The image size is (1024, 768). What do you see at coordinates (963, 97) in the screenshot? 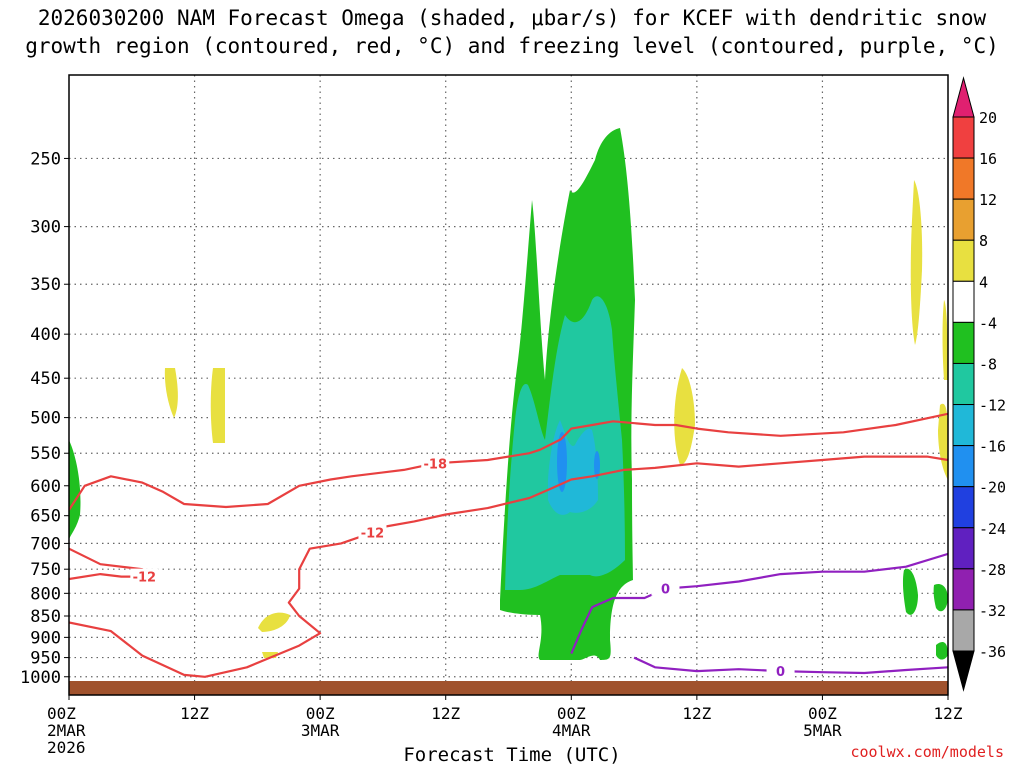
I see `colorbar-top-arrow` at bounding box center [963, 97].